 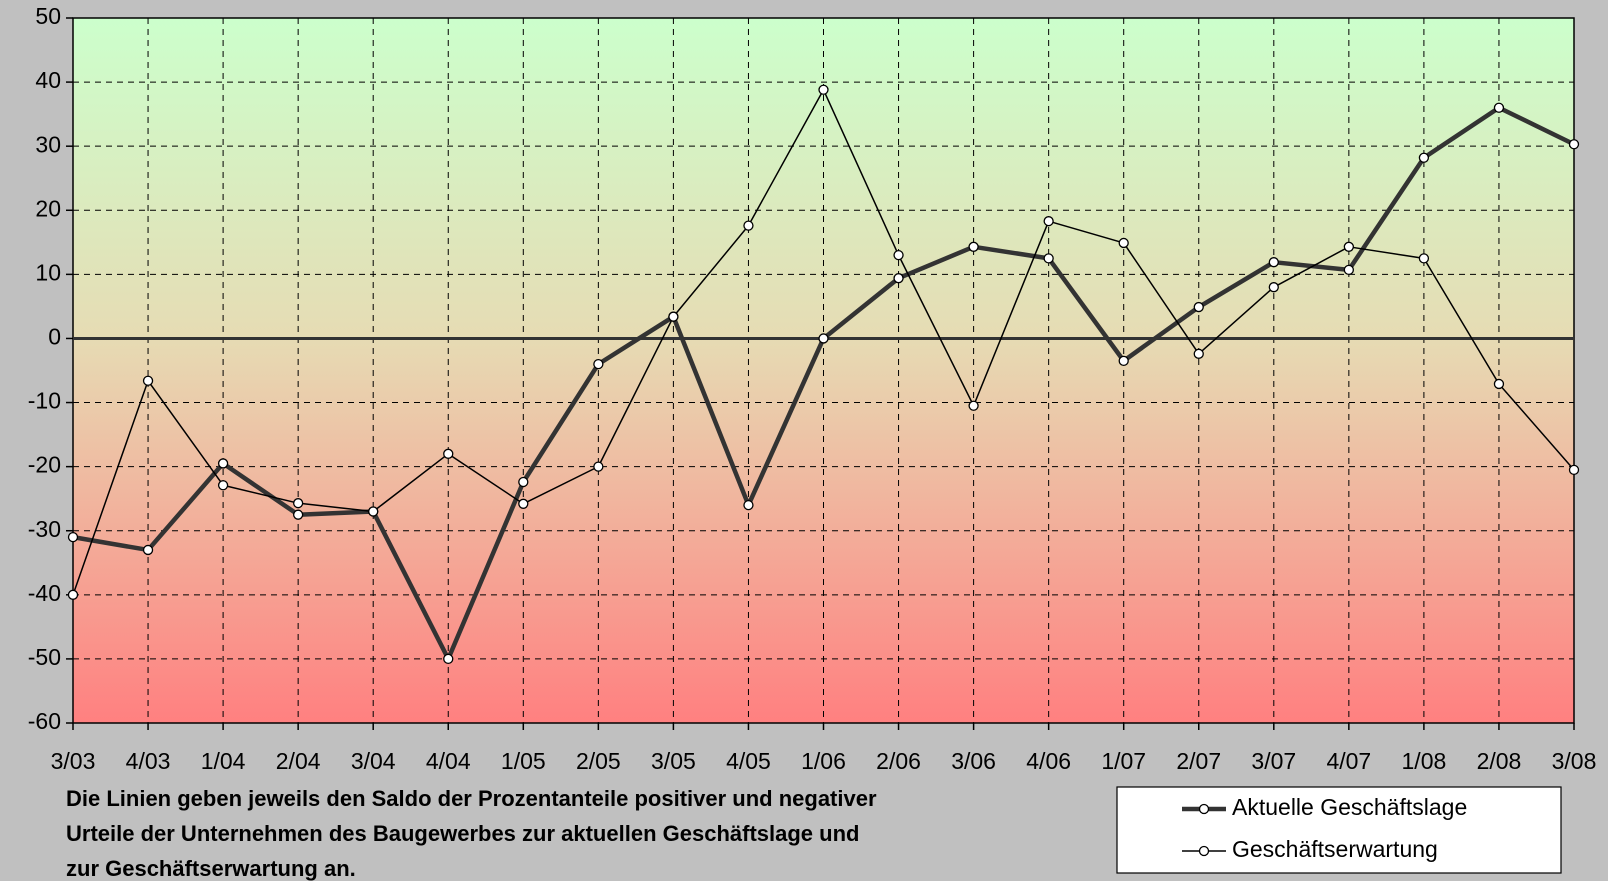 I want to click on x-tick-label: 3/07, so click(x=1273, y=761).